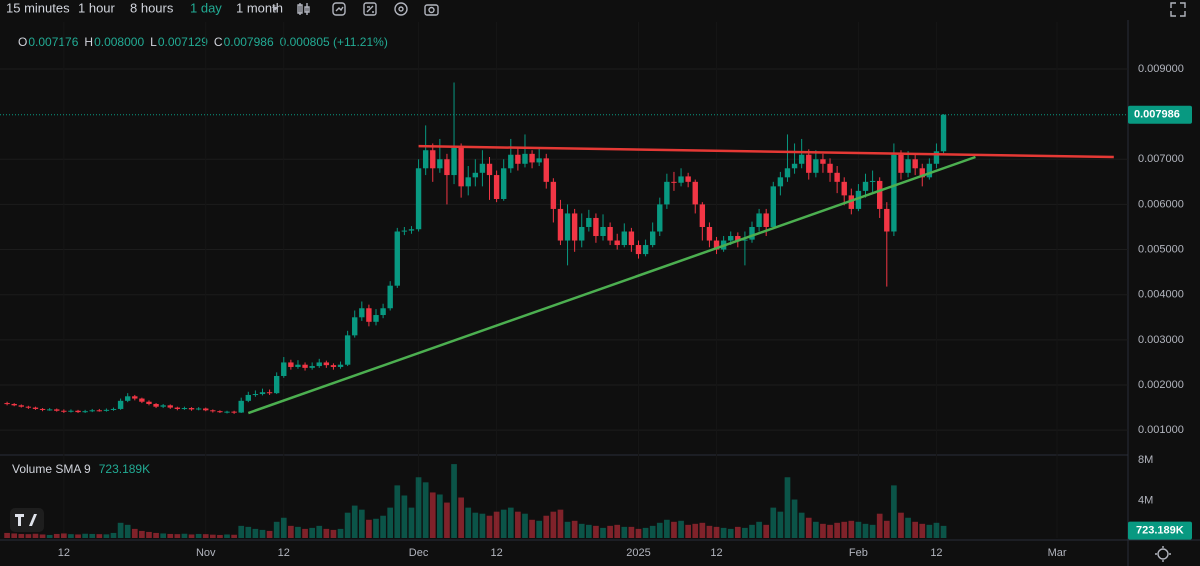 The width and height of the screenshot is (1200, 566). I want to click on camera-lens, so click(431, 10).